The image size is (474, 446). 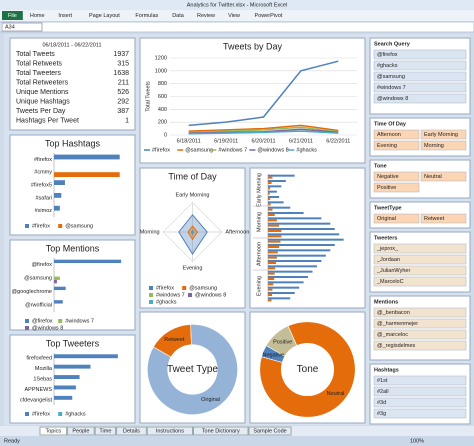 I want to click on slicer-item: @samsung, so click(x=391, y=77).